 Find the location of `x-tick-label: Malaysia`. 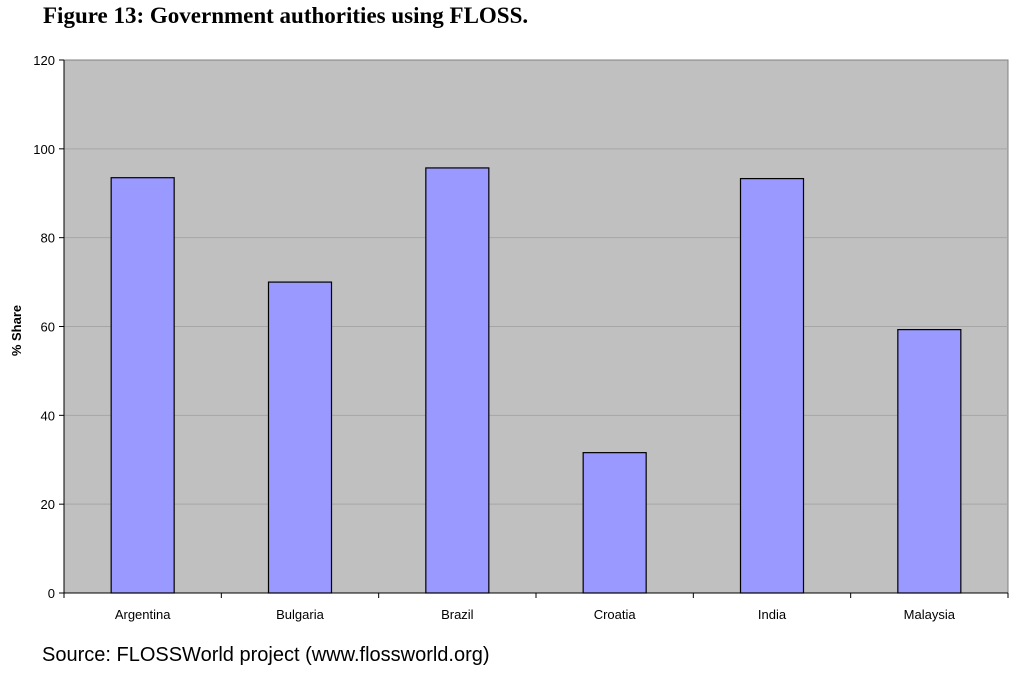

x-tick-label: Malaysia is located at coordinates (930, 614).